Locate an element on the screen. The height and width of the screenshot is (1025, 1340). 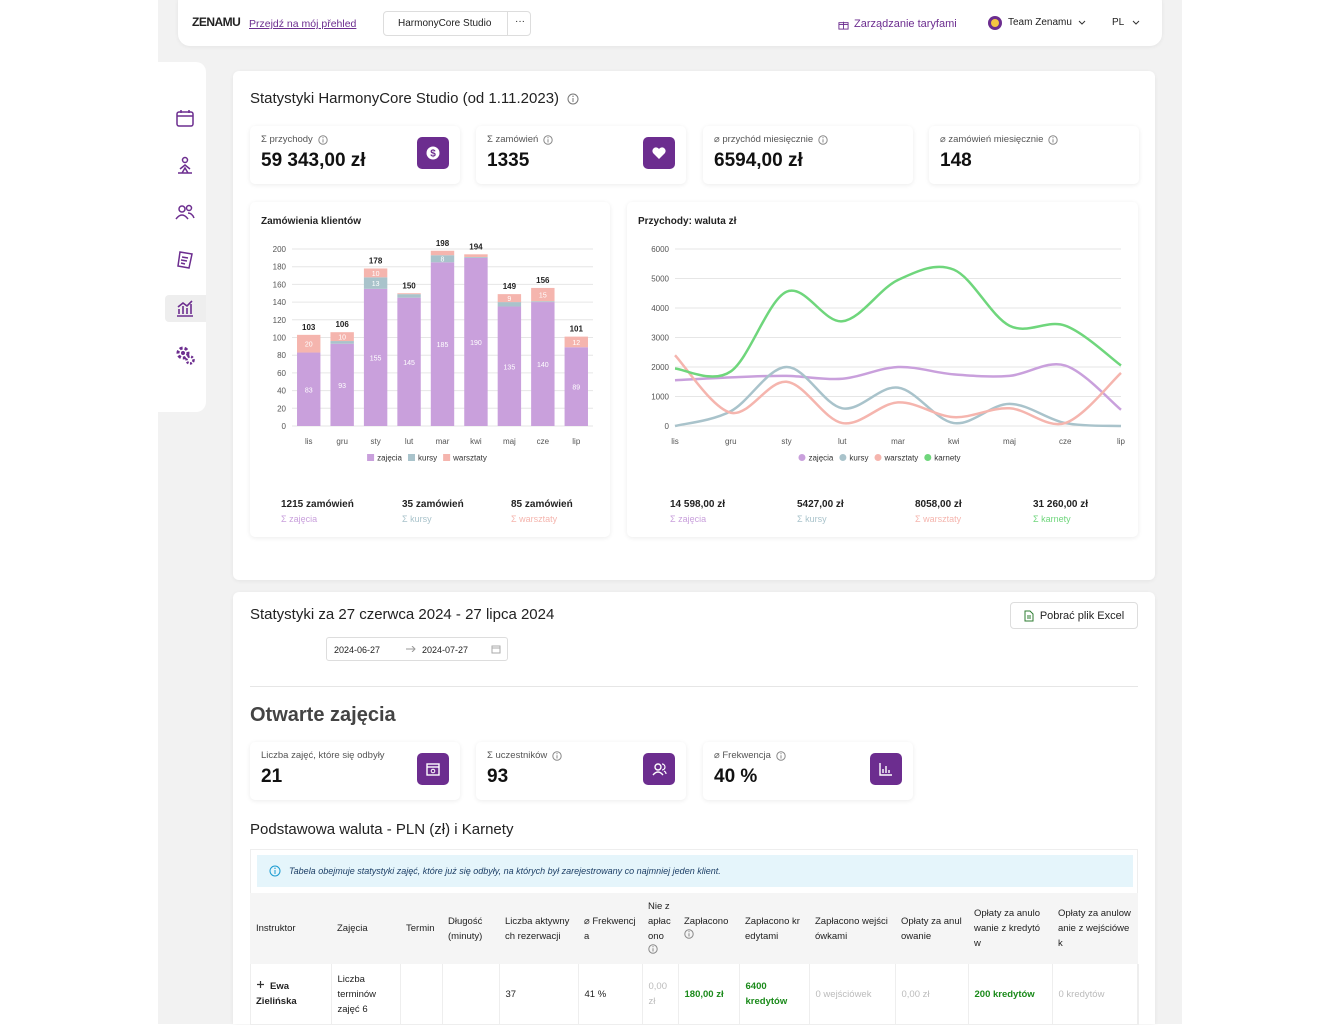
summary-value: 1215 zamówień is located at coordinates (317, 504).